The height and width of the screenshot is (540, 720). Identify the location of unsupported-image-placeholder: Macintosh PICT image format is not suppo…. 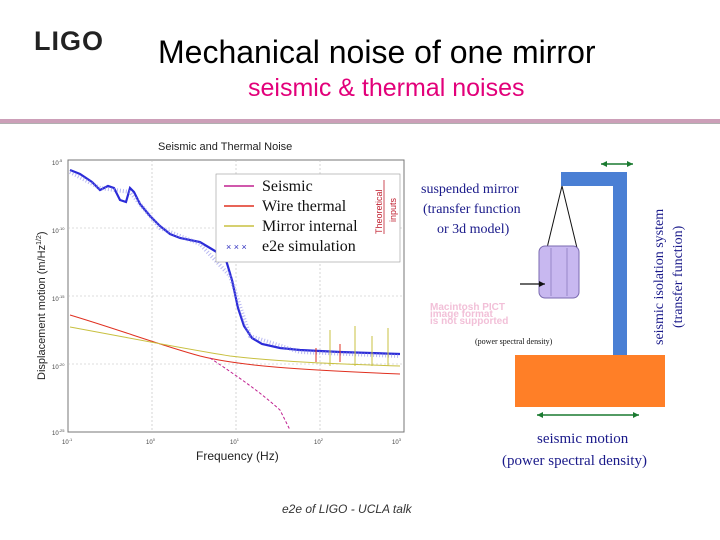
(469, 314).